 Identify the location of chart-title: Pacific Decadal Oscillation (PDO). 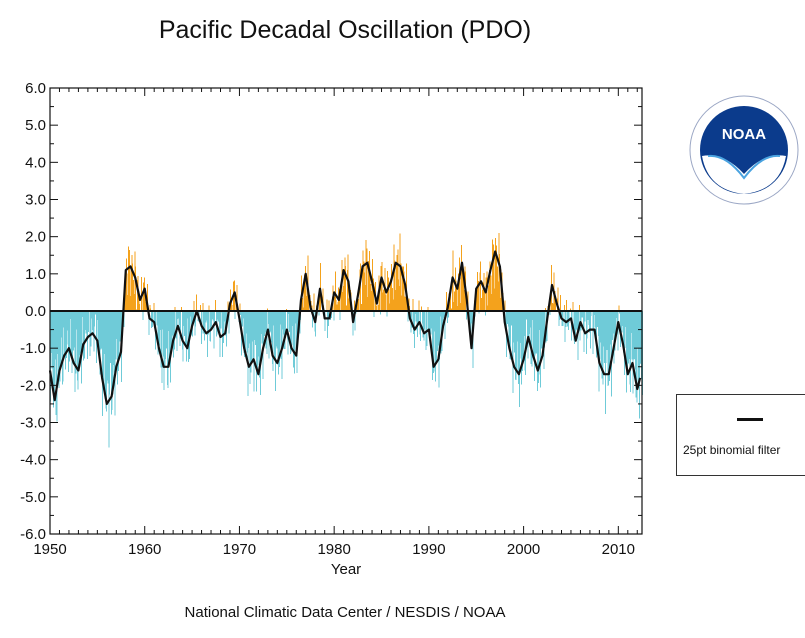
(345, 30).